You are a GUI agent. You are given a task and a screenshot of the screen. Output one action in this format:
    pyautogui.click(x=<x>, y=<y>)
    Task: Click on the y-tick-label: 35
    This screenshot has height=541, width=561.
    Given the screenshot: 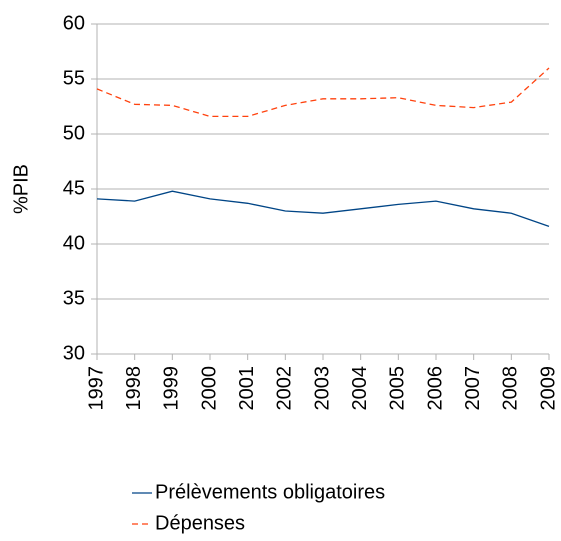 What is the action you would take?
    pyautogui.click(x=74, y=298)
    